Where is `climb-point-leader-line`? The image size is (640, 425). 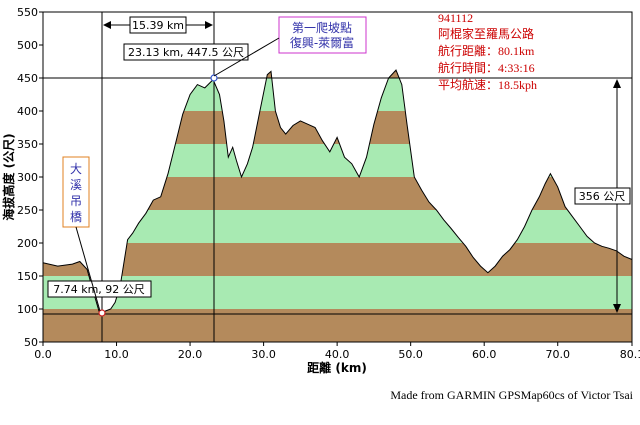
climb-point-leader-line is located at coordinates (246, 57).